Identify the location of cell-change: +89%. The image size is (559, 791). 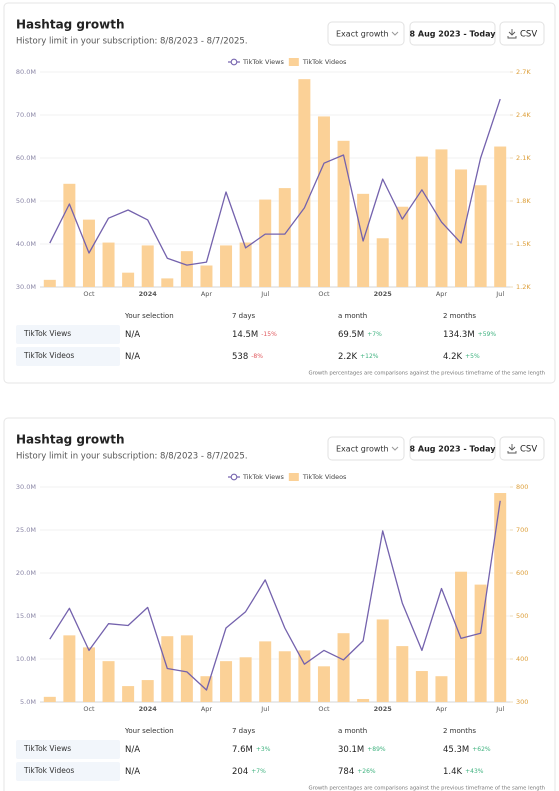
(376, 749).